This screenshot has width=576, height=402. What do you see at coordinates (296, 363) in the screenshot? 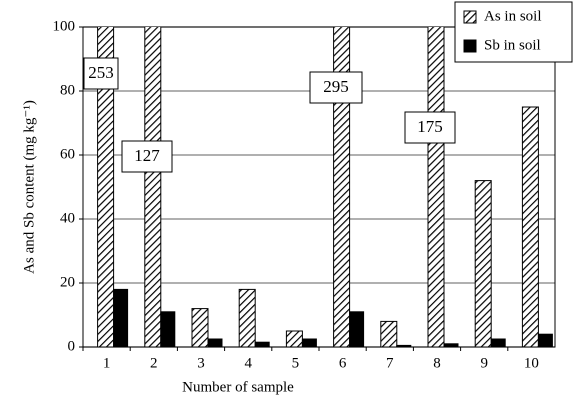
I see `x-tick-label: 5` at bounding box center [296, 363].